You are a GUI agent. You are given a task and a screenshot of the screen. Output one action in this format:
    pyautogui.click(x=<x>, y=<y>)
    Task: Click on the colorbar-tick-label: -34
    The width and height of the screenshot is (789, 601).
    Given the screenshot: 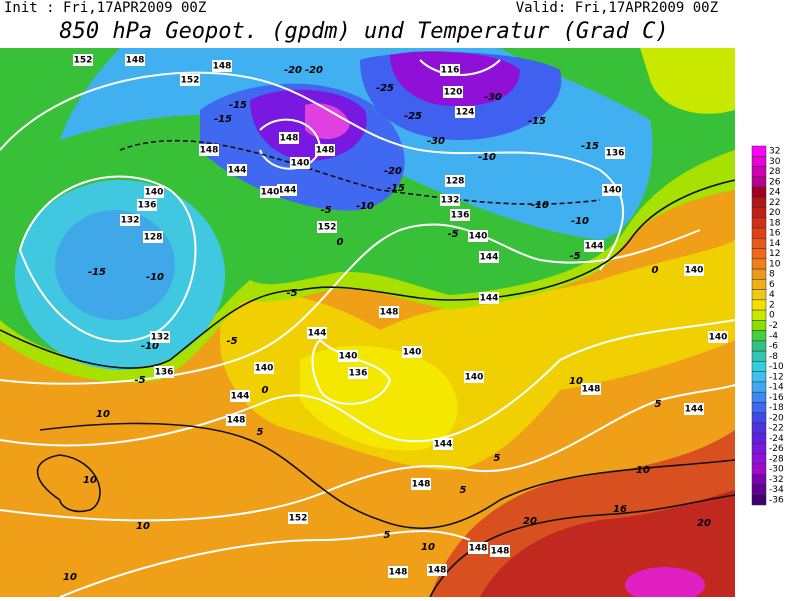 What is the action you would take?
    pyautogui.click(x=776, y=490)
    